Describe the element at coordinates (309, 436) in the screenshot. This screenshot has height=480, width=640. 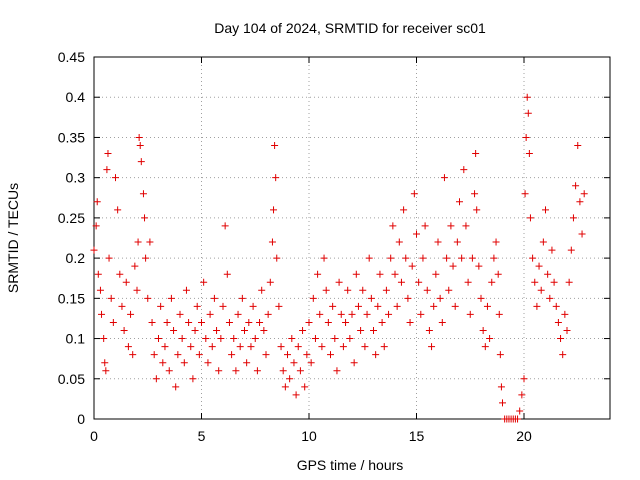
I see `x-tick-label: 10` at that location.